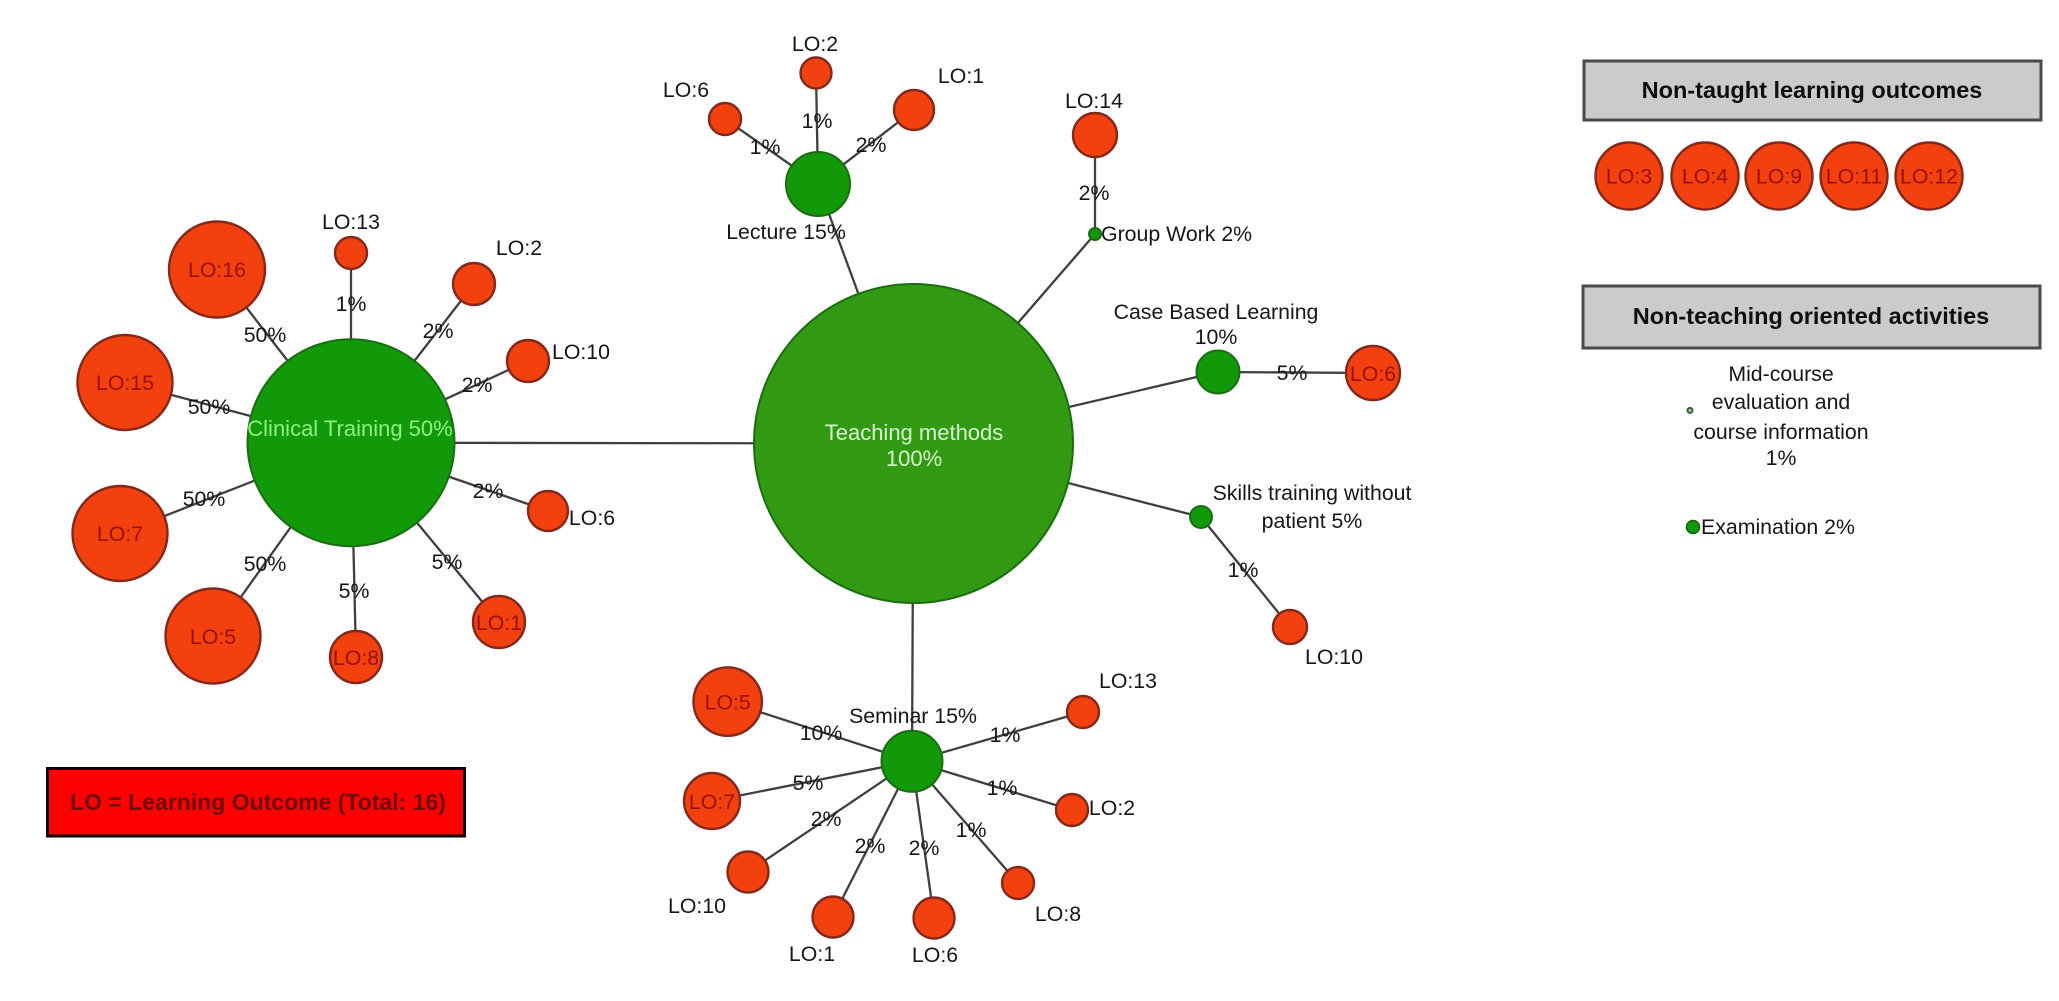 This screenshot has height=1001, width=2059. What do you see at coordinates (1780, 432) in the screenshot?
I see `svg-text: course information` at bounding box center [1780, 432].